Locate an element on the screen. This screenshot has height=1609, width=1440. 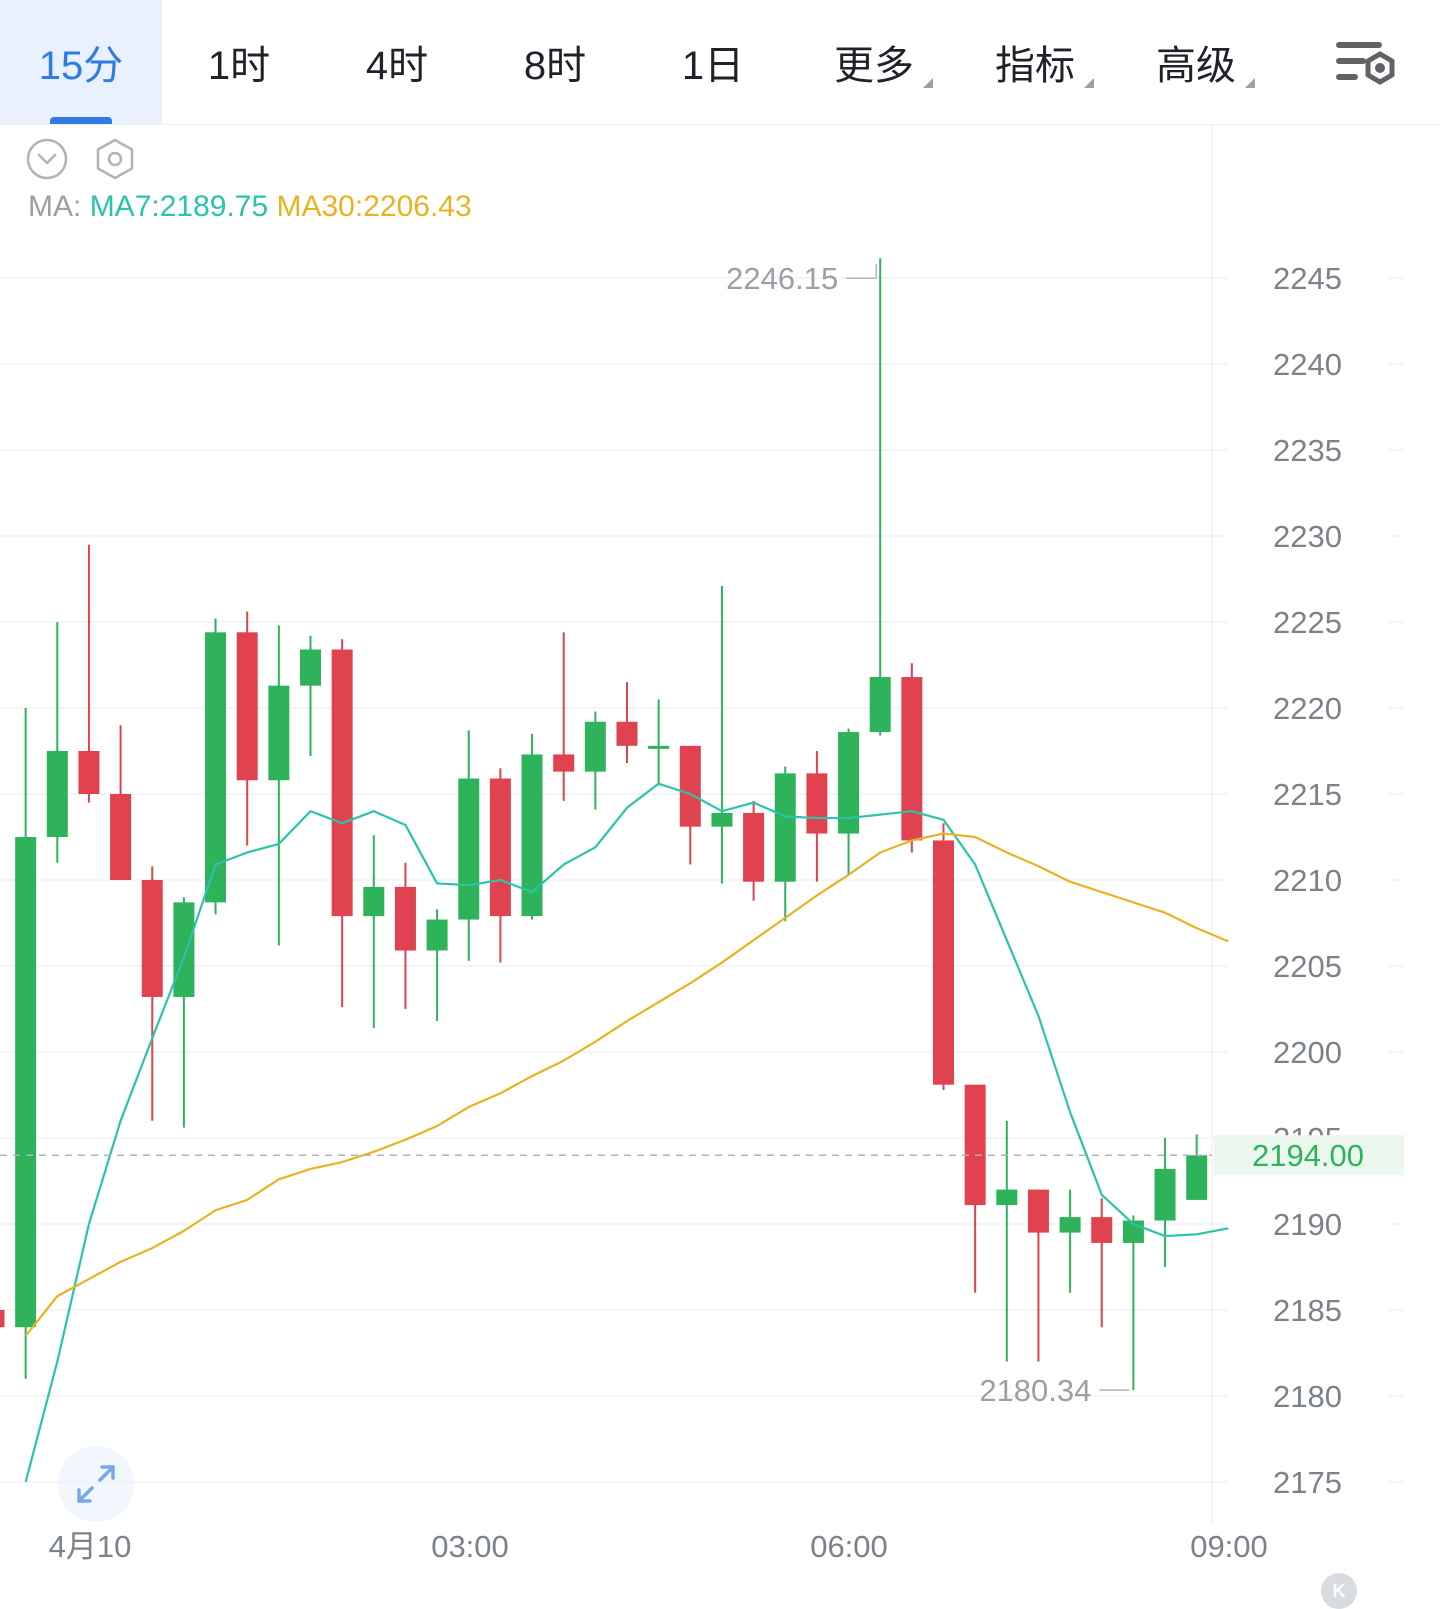
badge-text: K is located at coordinates (1339, 1590).